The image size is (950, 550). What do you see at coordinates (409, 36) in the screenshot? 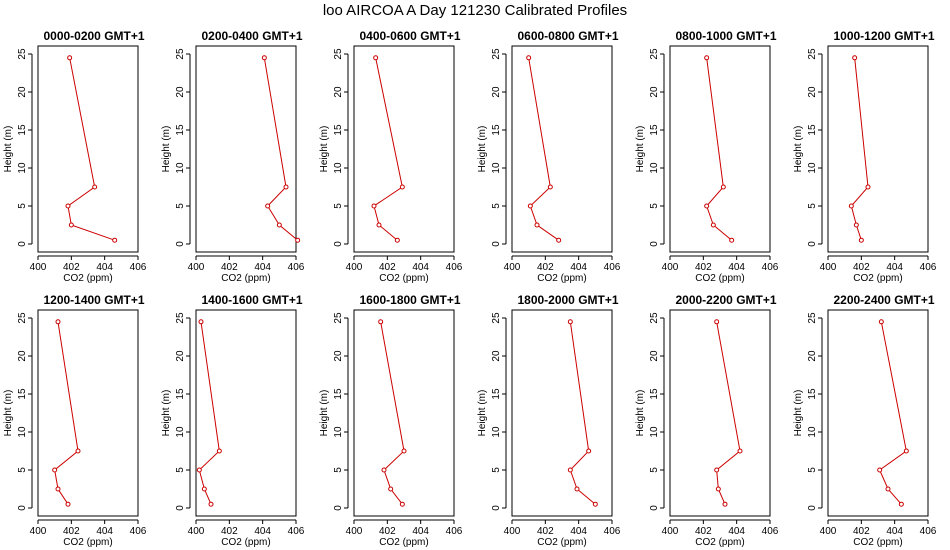
I see `panel-title: 0400-0600 GMT+1` at bounding box center [409, 36].